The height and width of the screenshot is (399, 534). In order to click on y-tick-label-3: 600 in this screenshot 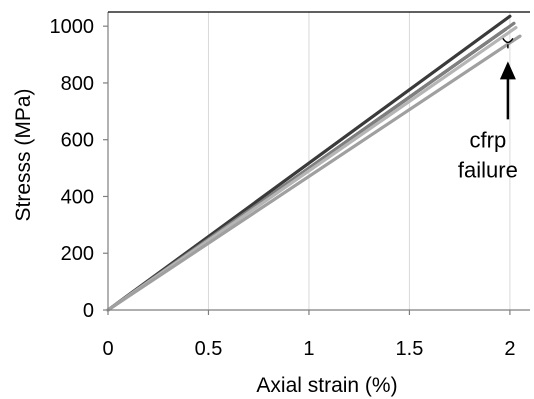, I will do `click(77, 141)`.